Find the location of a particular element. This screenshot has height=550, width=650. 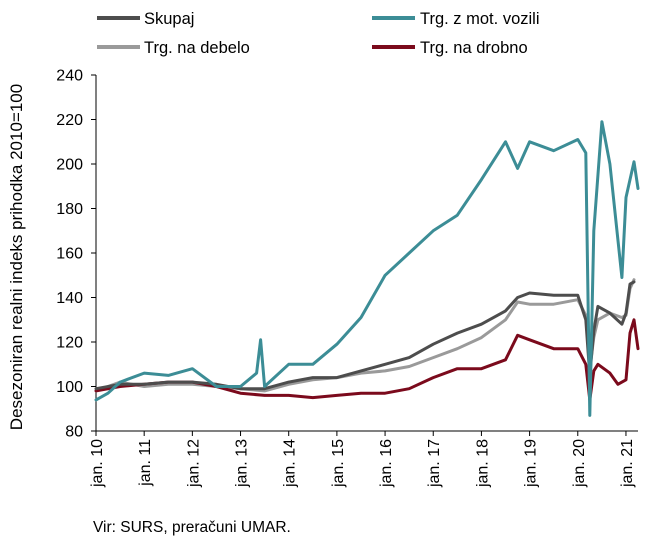

x-tick-label: jan. 12 is located at coordinates (193, 463).